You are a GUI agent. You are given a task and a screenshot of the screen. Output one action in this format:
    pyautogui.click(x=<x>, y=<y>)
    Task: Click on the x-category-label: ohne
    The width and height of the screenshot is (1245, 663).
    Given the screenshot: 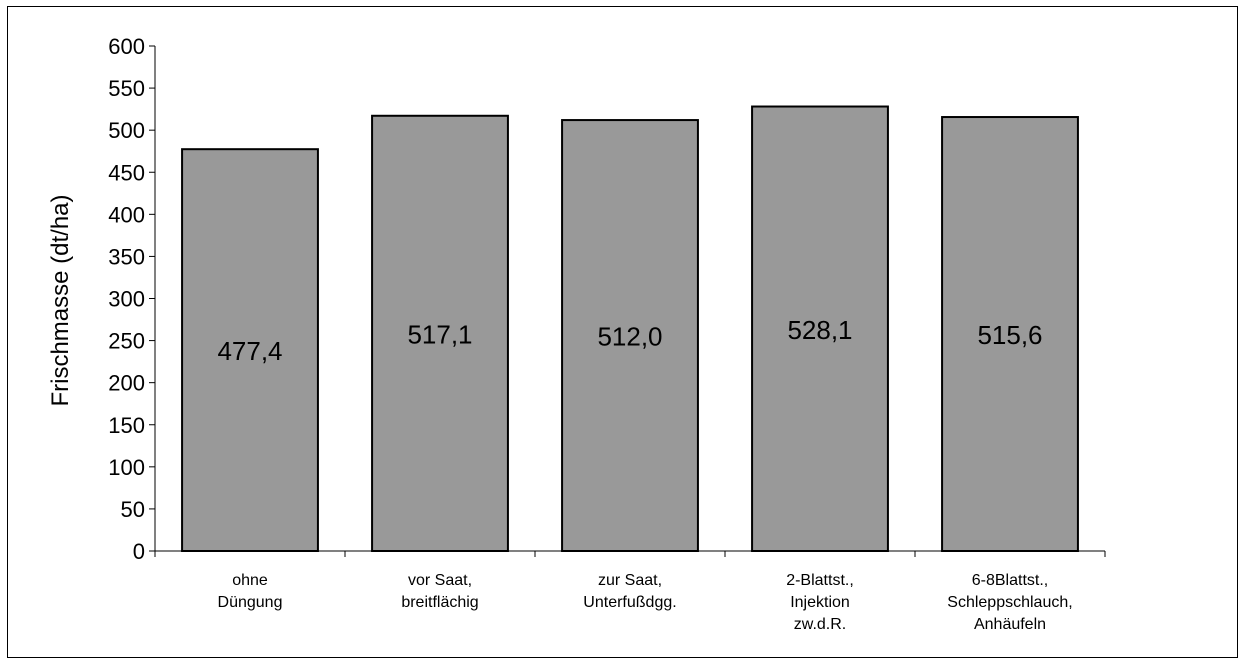 What is the action you would take?
    pyautogui.click(x=250, y=580)
    